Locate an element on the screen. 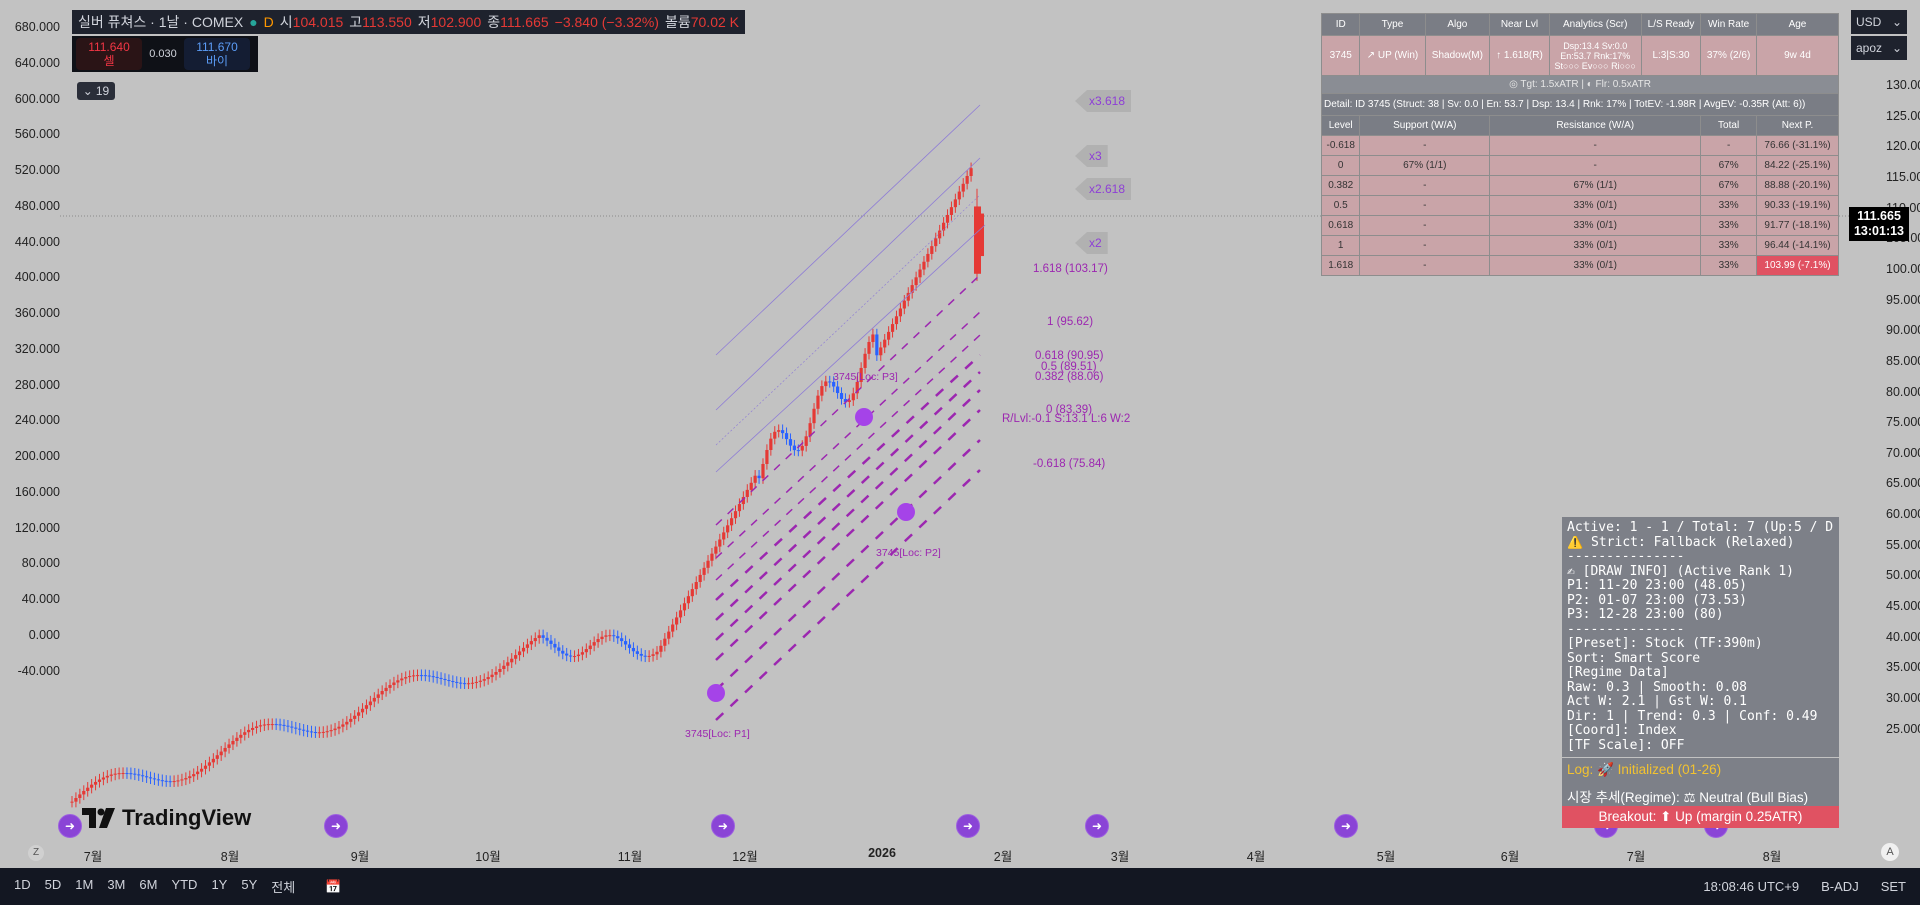 Image resolution: width=1920 pixels, height=905 pixels. right-axis-tick: 100.000 is located at coordinates (1903, 268).